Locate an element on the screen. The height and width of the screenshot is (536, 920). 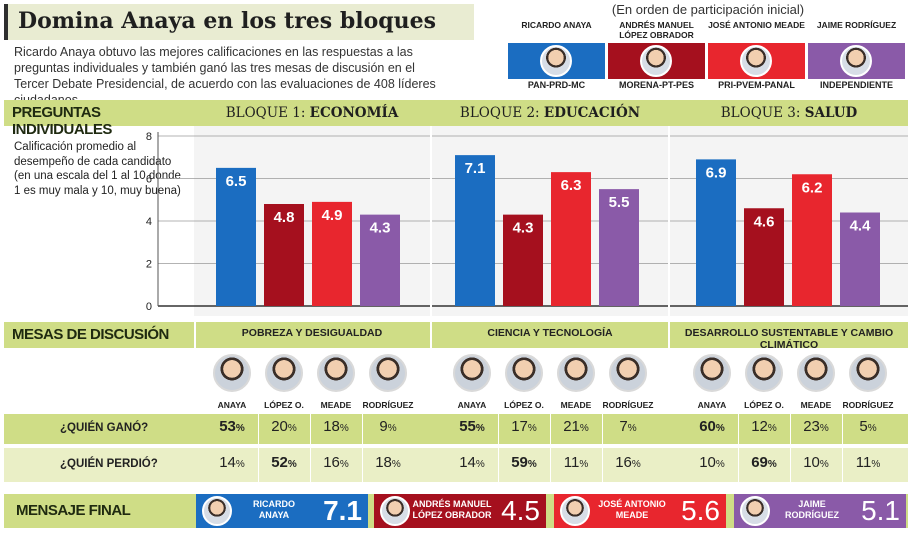
pct-value: 23 is located at coordinates (811, 426).